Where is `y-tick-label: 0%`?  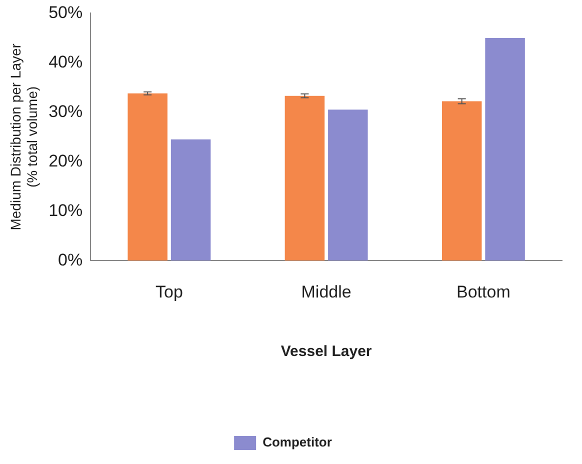 y-tick-label: 0% is located at coordinates (70, 260).